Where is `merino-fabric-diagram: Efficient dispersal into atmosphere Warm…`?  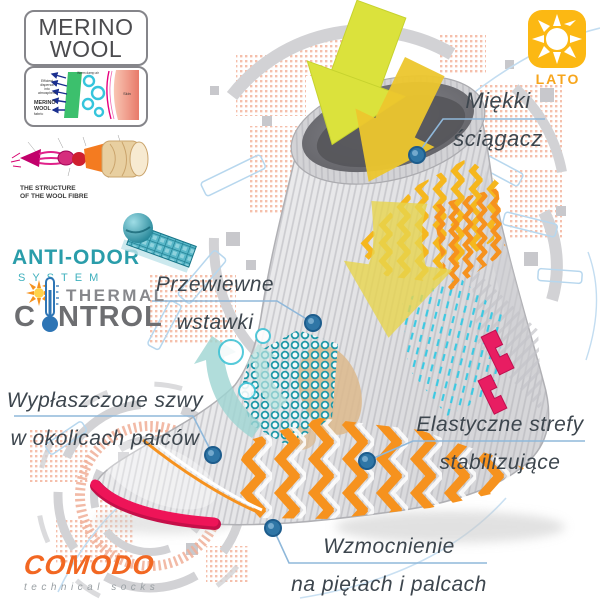 merino-fabric-diagram: Efficient dispersal into atmosphere Warm… is located at coordinates (86, 96).